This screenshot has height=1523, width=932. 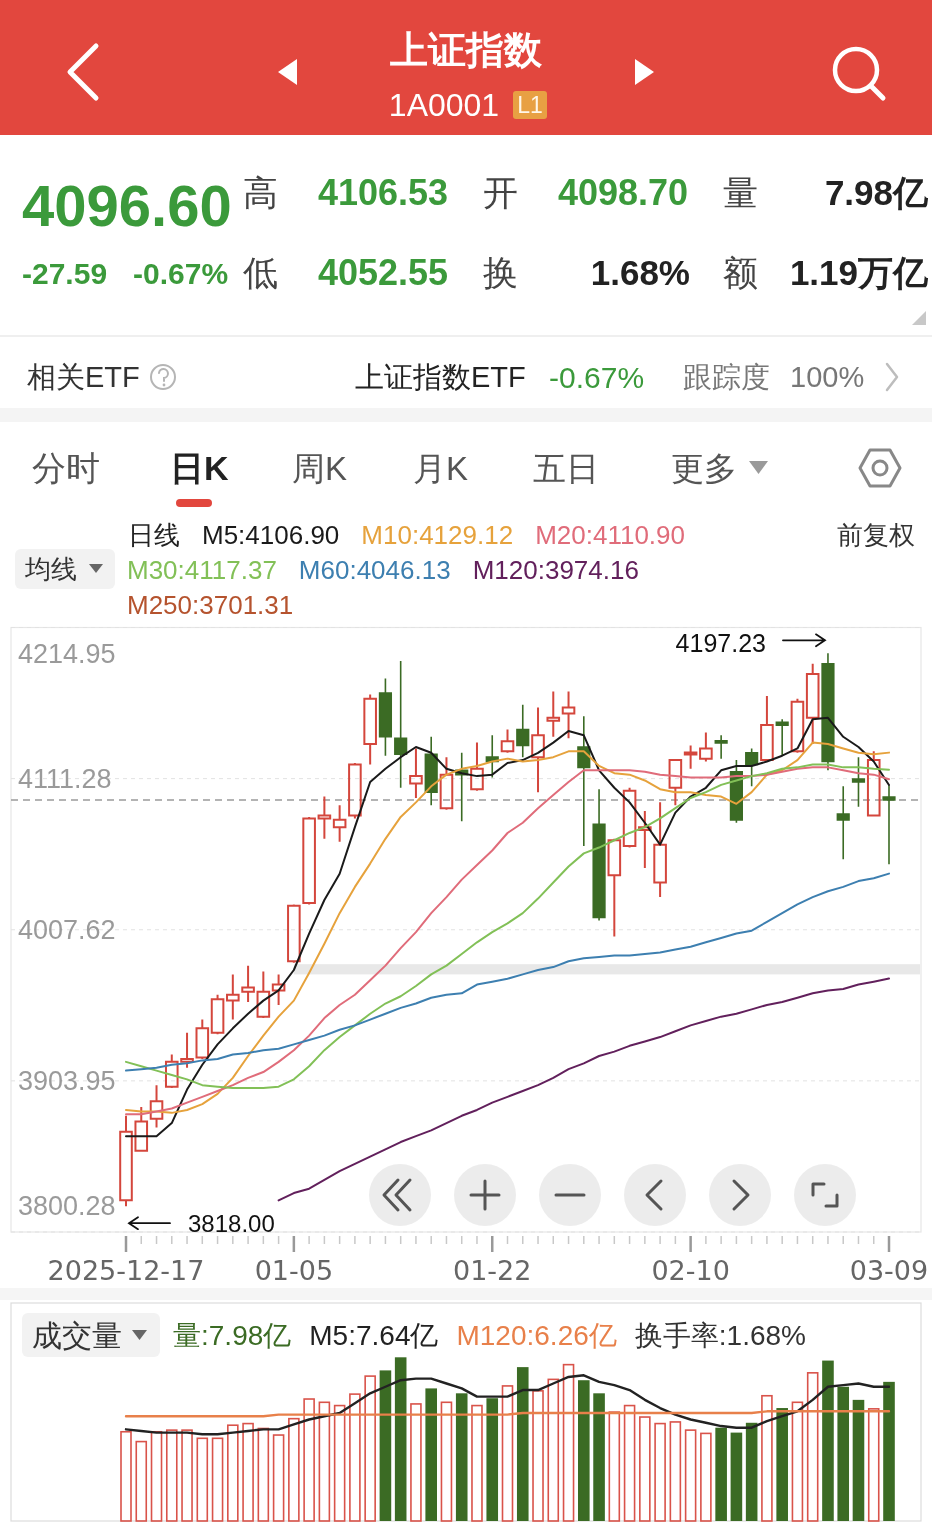 What do you see at coordinates (859, 272) in the screenshot?
I see `text: 1.19万亿` at bounding box center [859, 272].